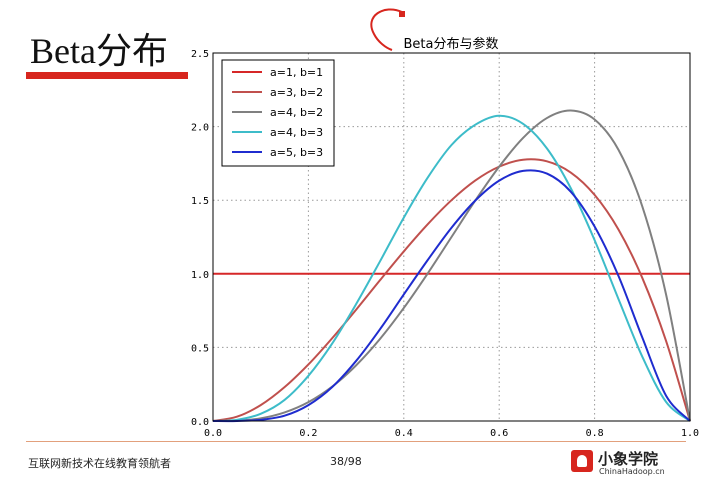 Image resolution: width=711 pixels, height=483 pixels. Describe the element at coordinates (582, 461) in the screenshot. I see `logo-icon` at that location.